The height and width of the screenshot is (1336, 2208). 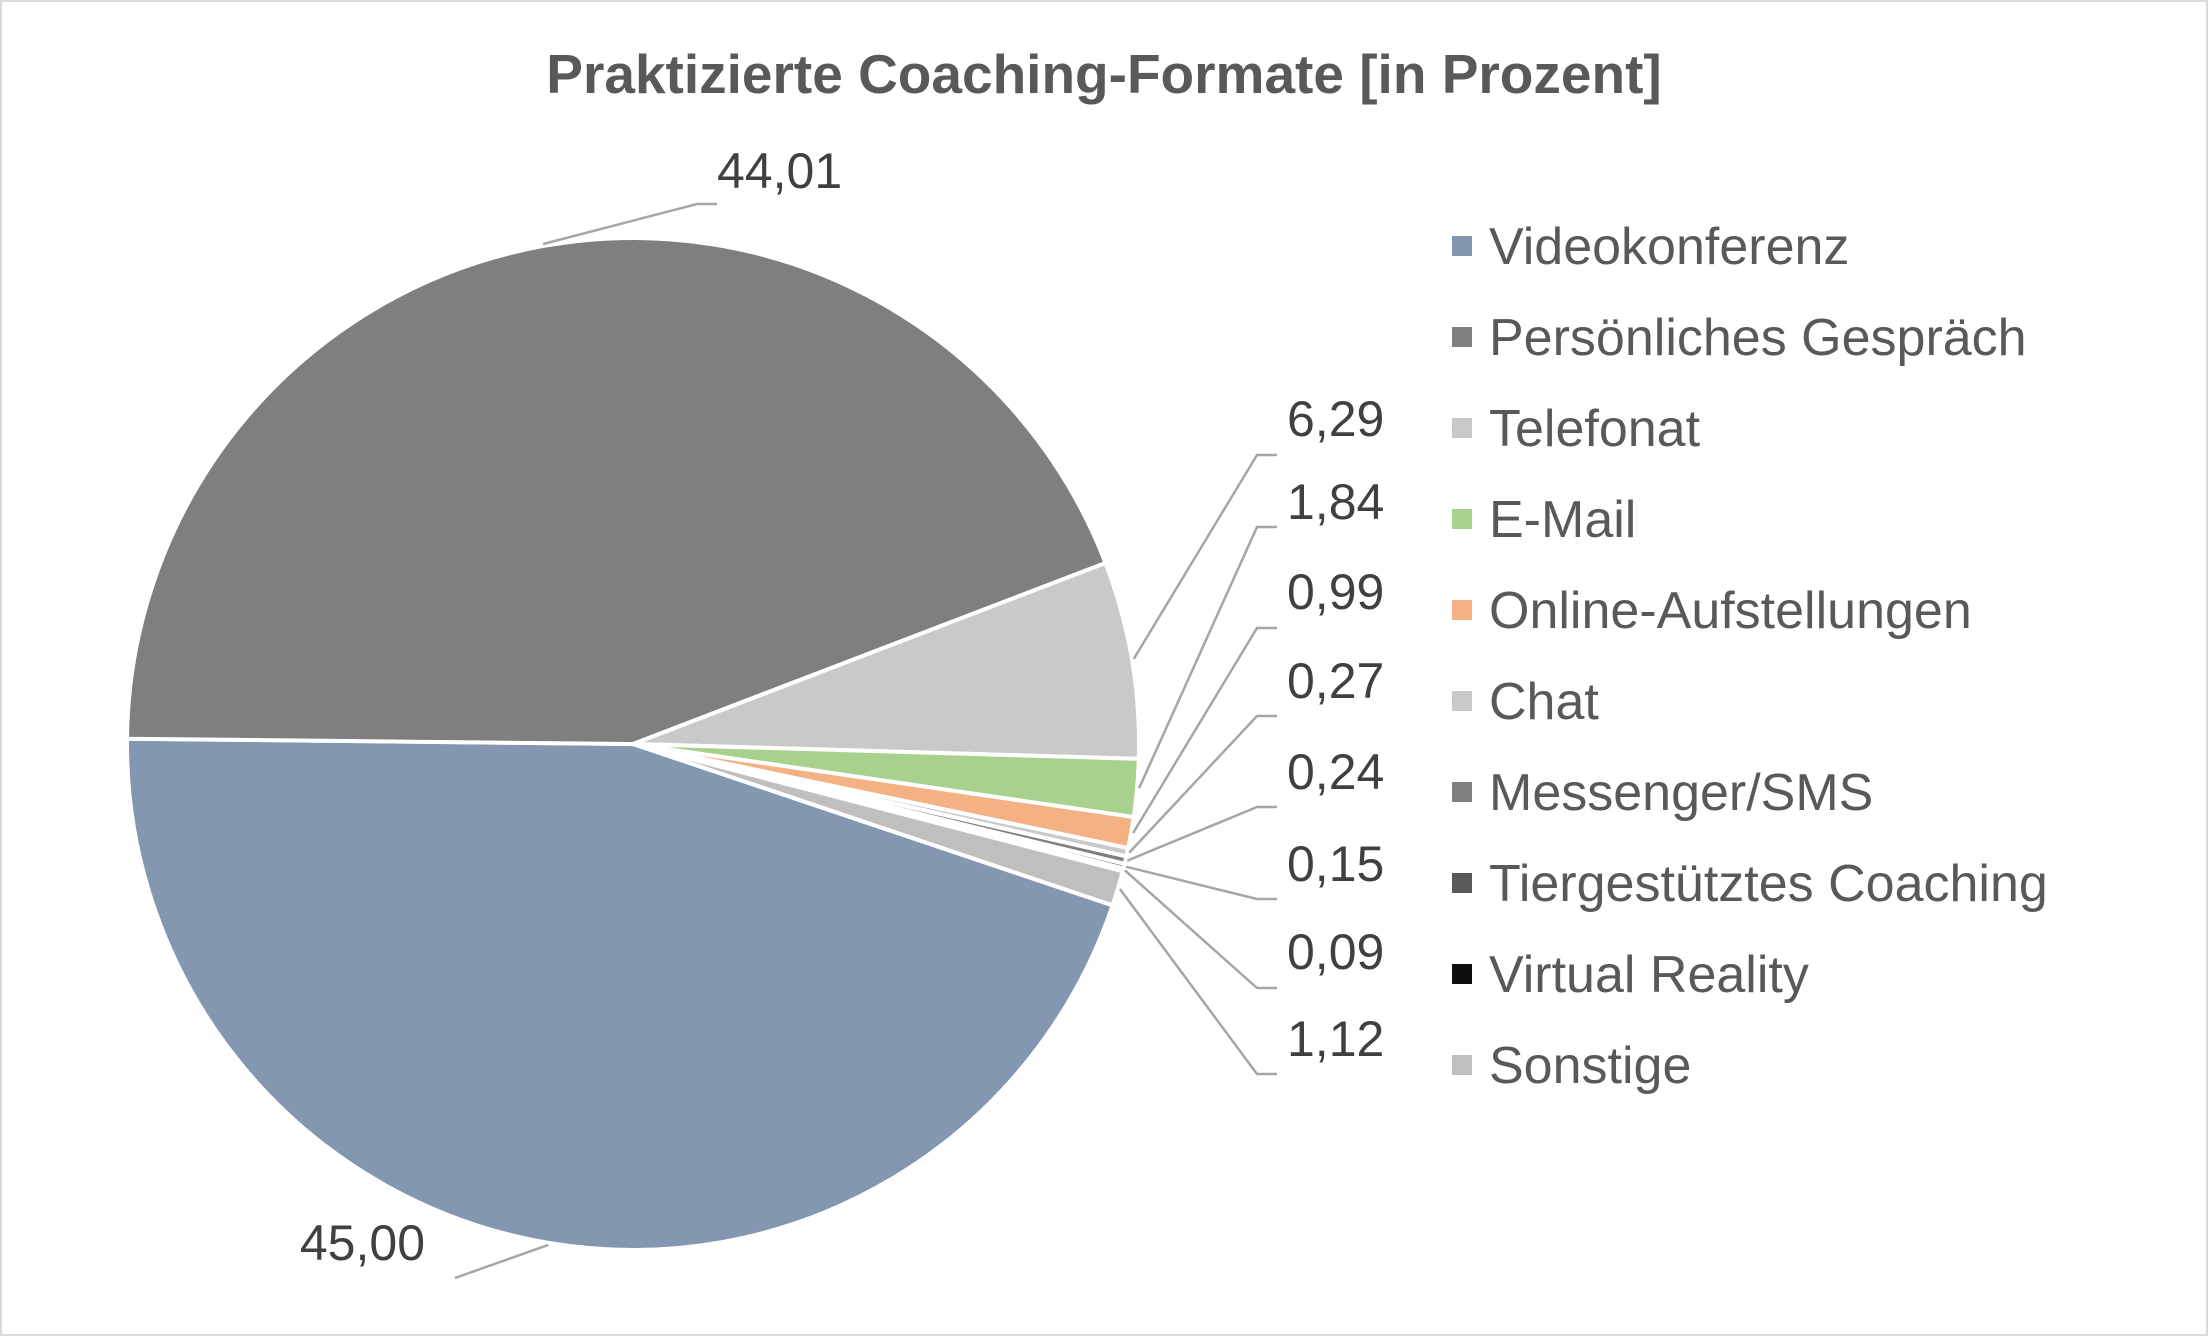 What do you see at coordinates (1335, 502) in the screenshot?
I see `data-label: 1,84` at bounding box center [1335, 502].